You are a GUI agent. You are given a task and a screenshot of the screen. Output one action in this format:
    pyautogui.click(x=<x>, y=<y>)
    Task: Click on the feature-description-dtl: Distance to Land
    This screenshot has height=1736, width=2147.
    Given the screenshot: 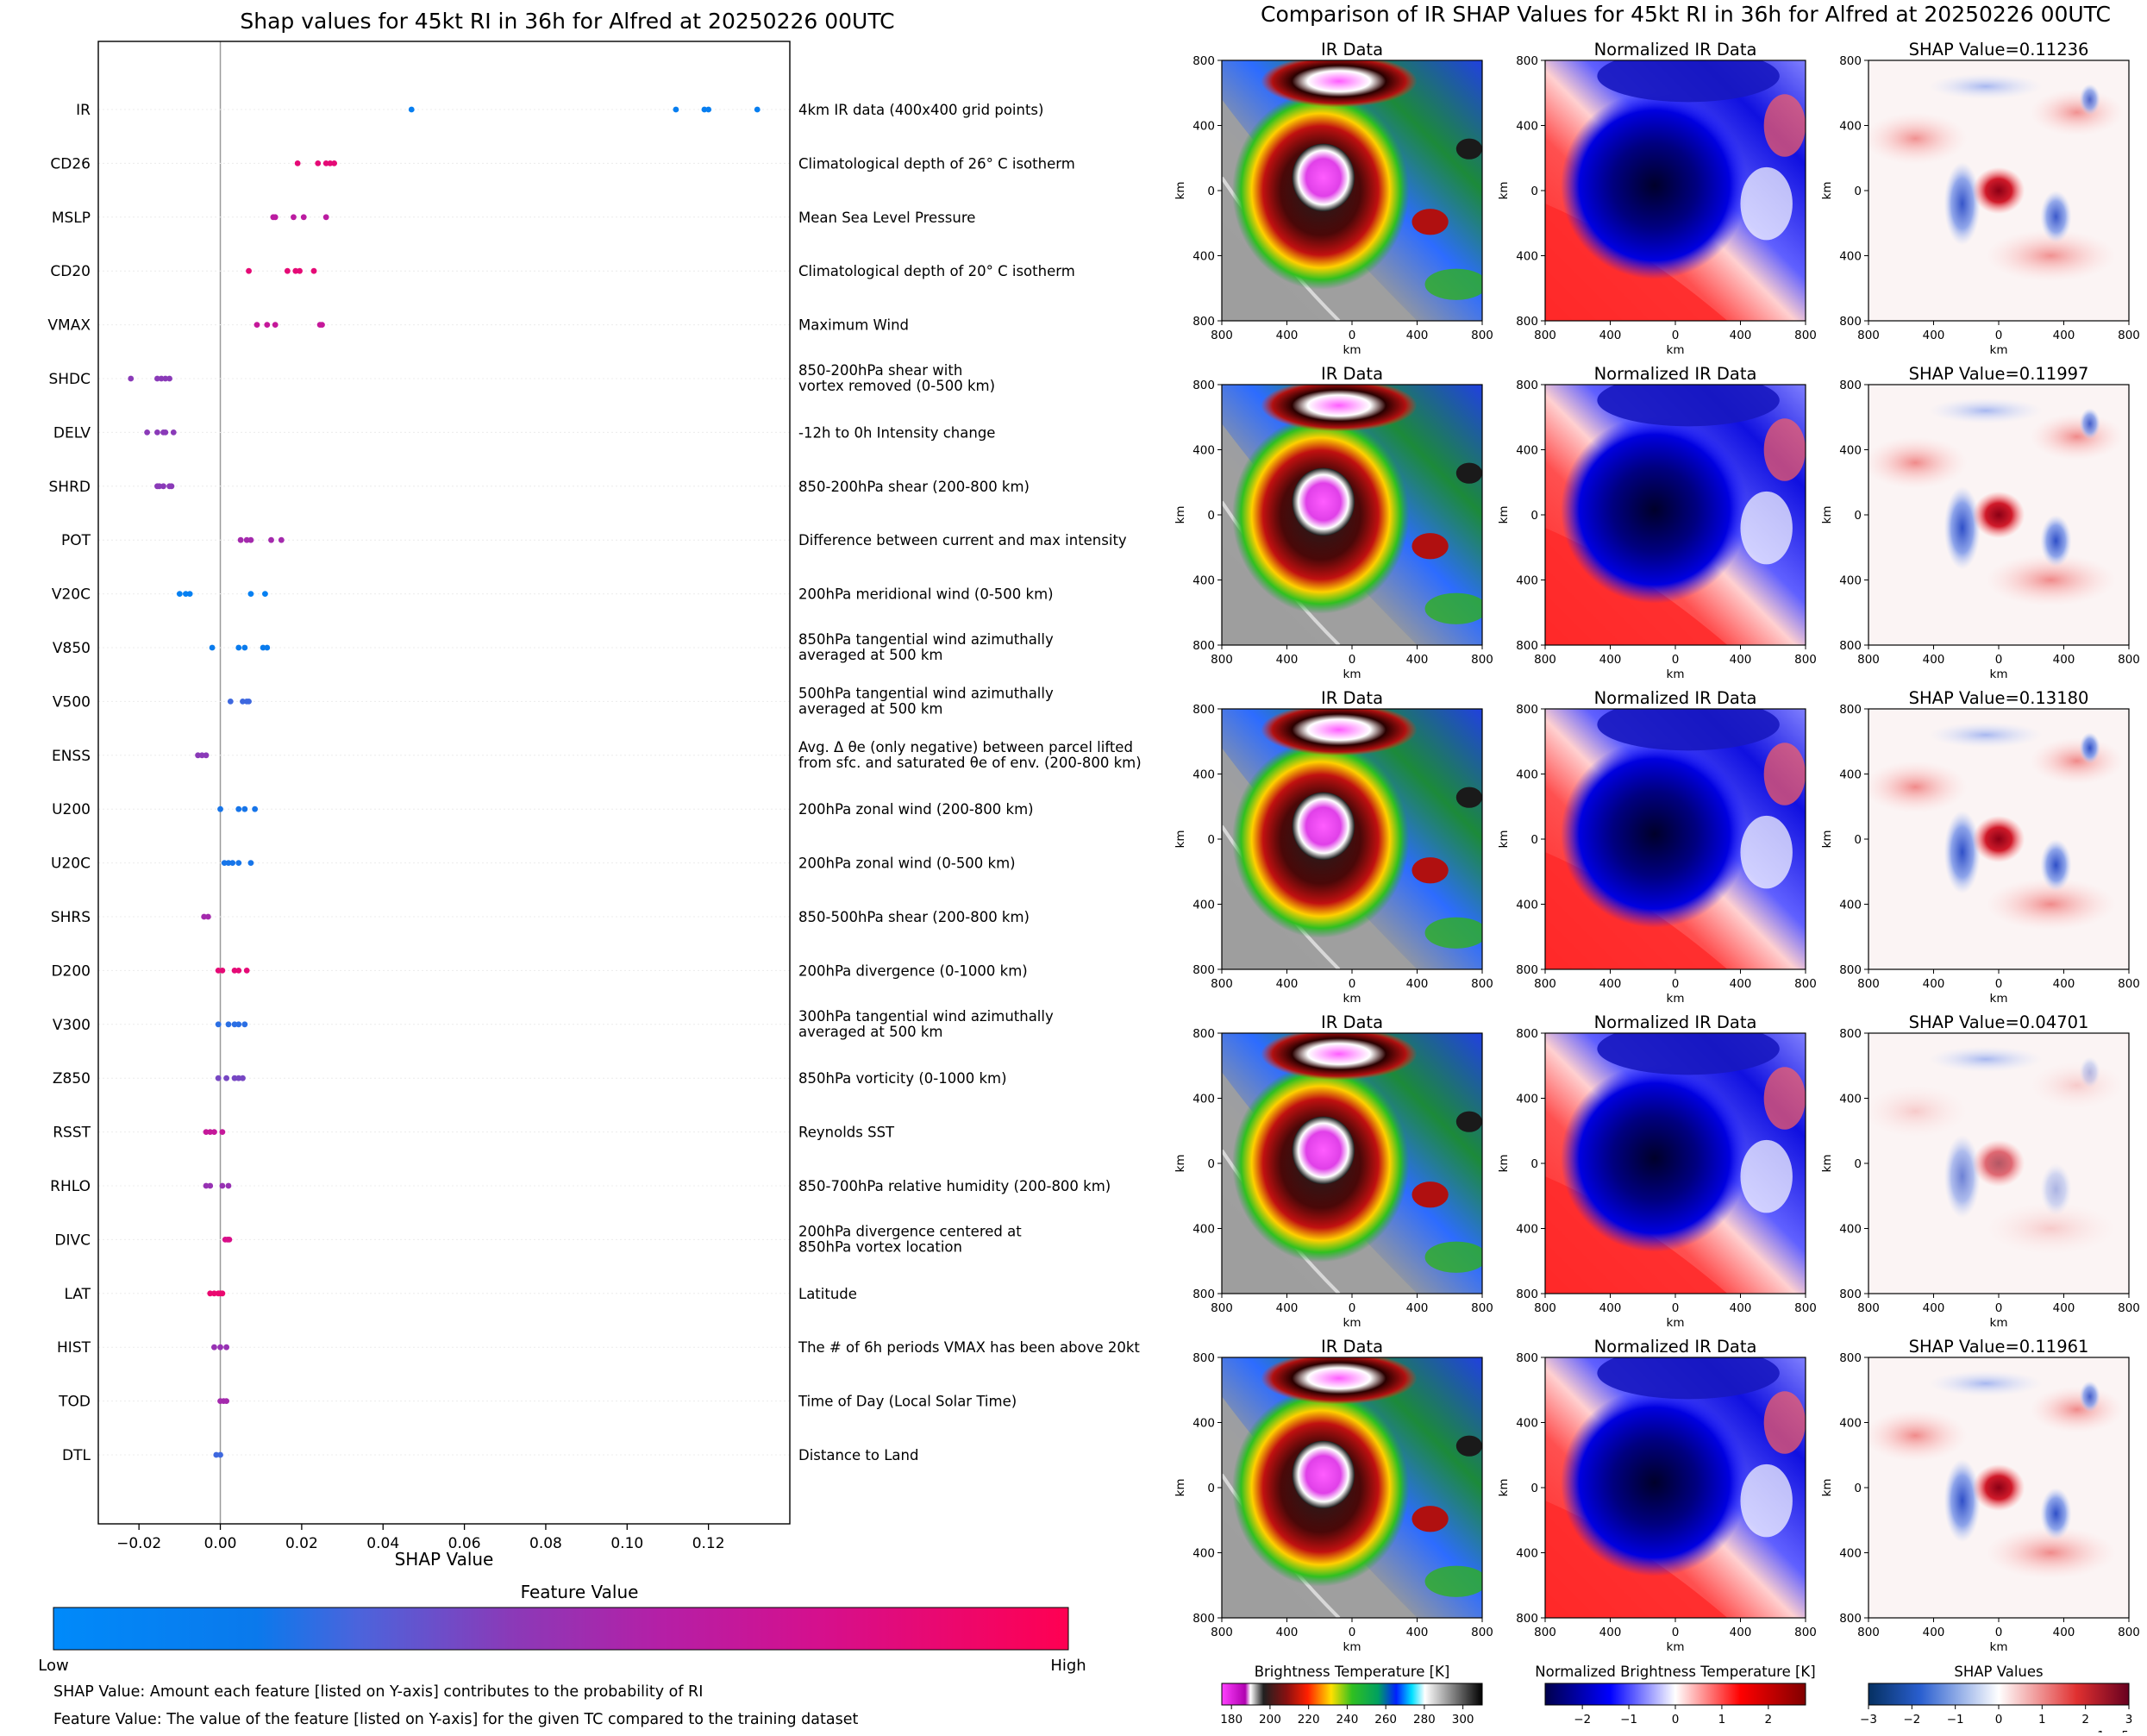 What is the action you would take?
    pyautogui.click(x=858, y=1455)
    